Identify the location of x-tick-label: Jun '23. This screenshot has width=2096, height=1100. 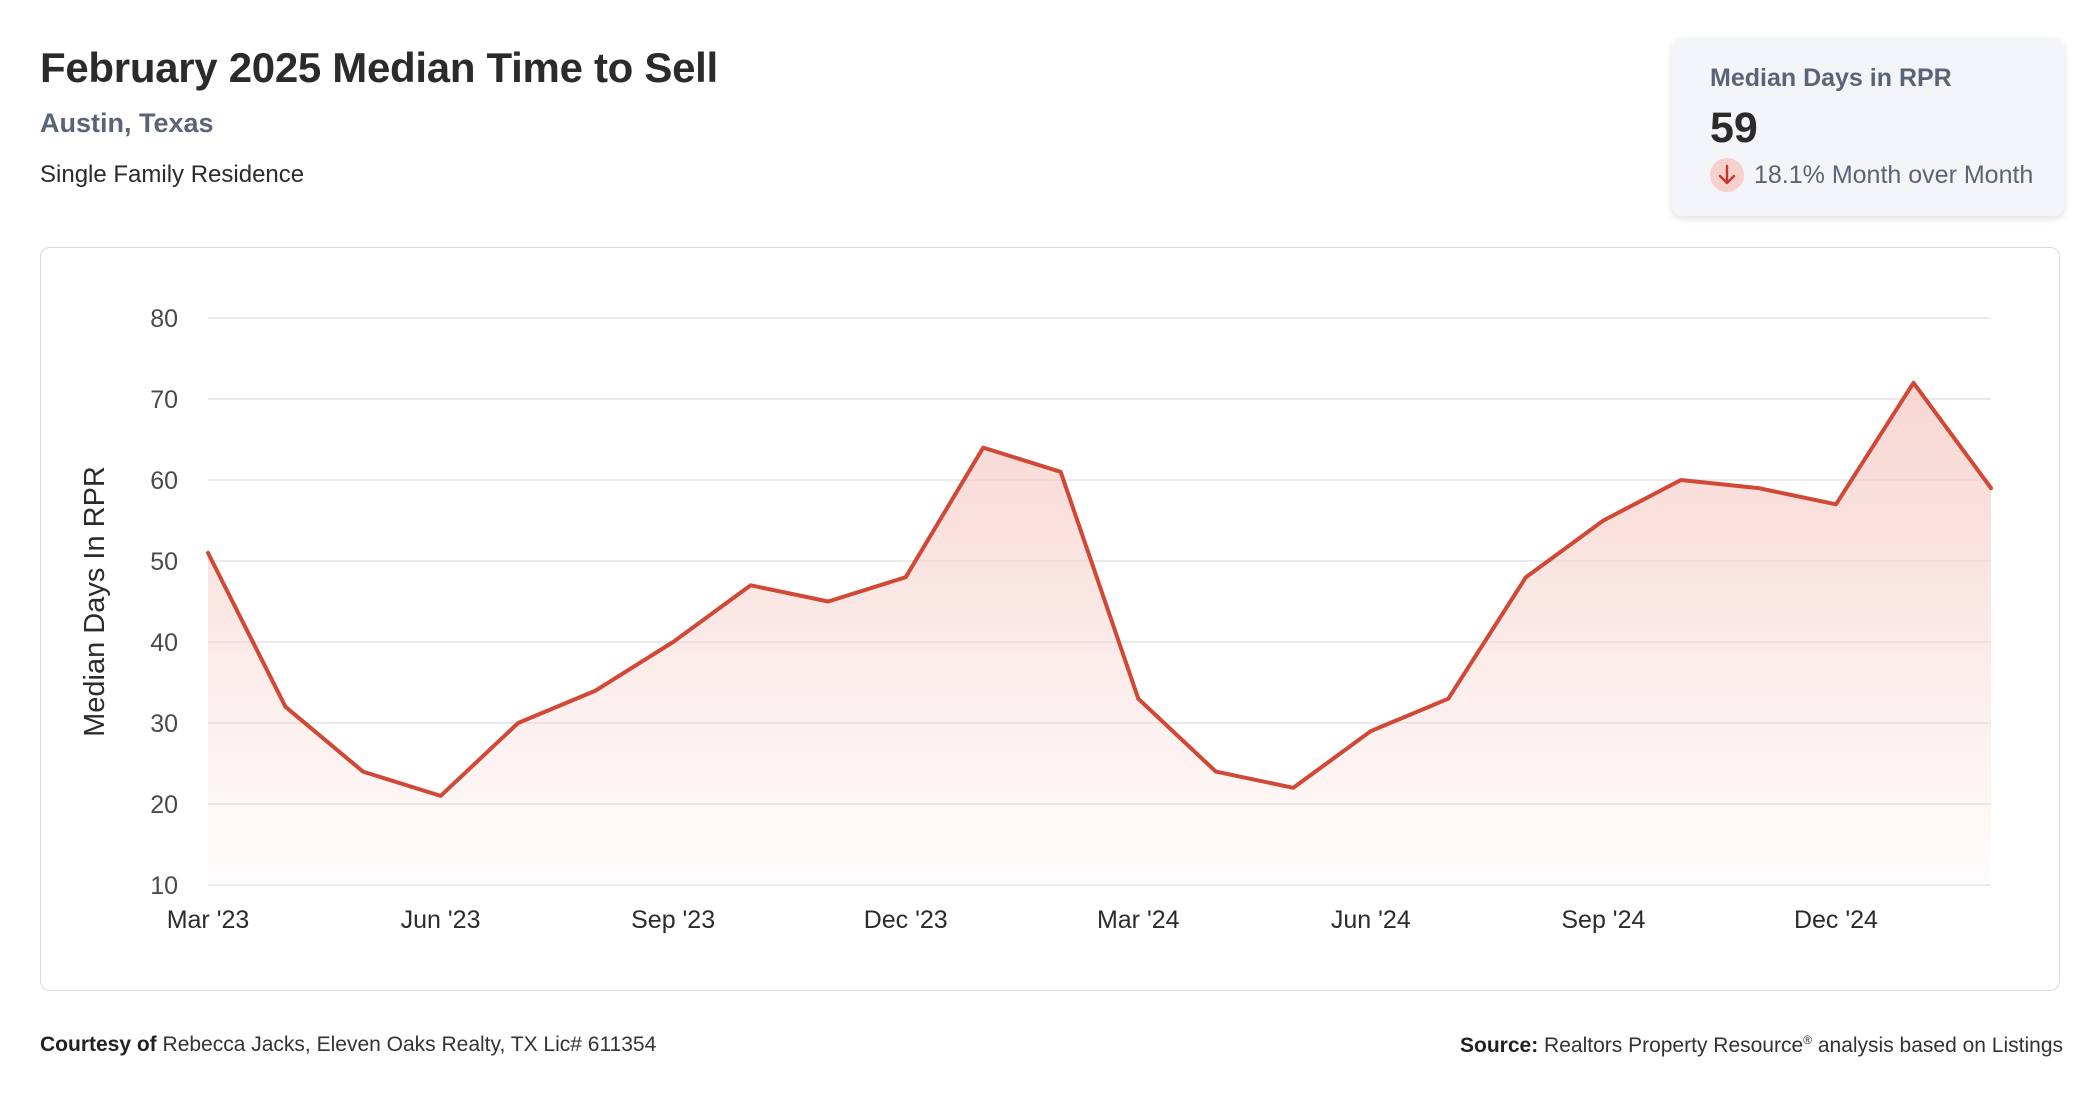
(441, 920).